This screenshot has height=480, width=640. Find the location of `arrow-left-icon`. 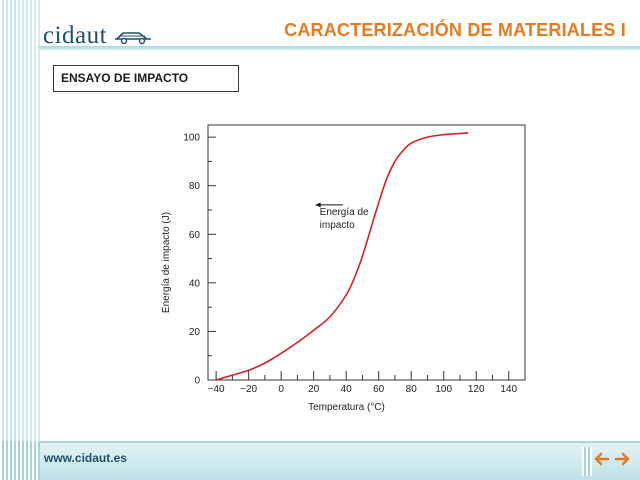

arrow-left-icon is located at coordinates (602, 459).